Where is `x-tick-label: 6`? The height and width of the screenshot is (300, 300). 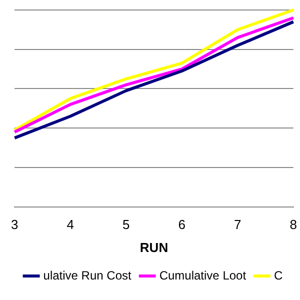
x-tick-label: 6 is located at coordinates (182, 224).